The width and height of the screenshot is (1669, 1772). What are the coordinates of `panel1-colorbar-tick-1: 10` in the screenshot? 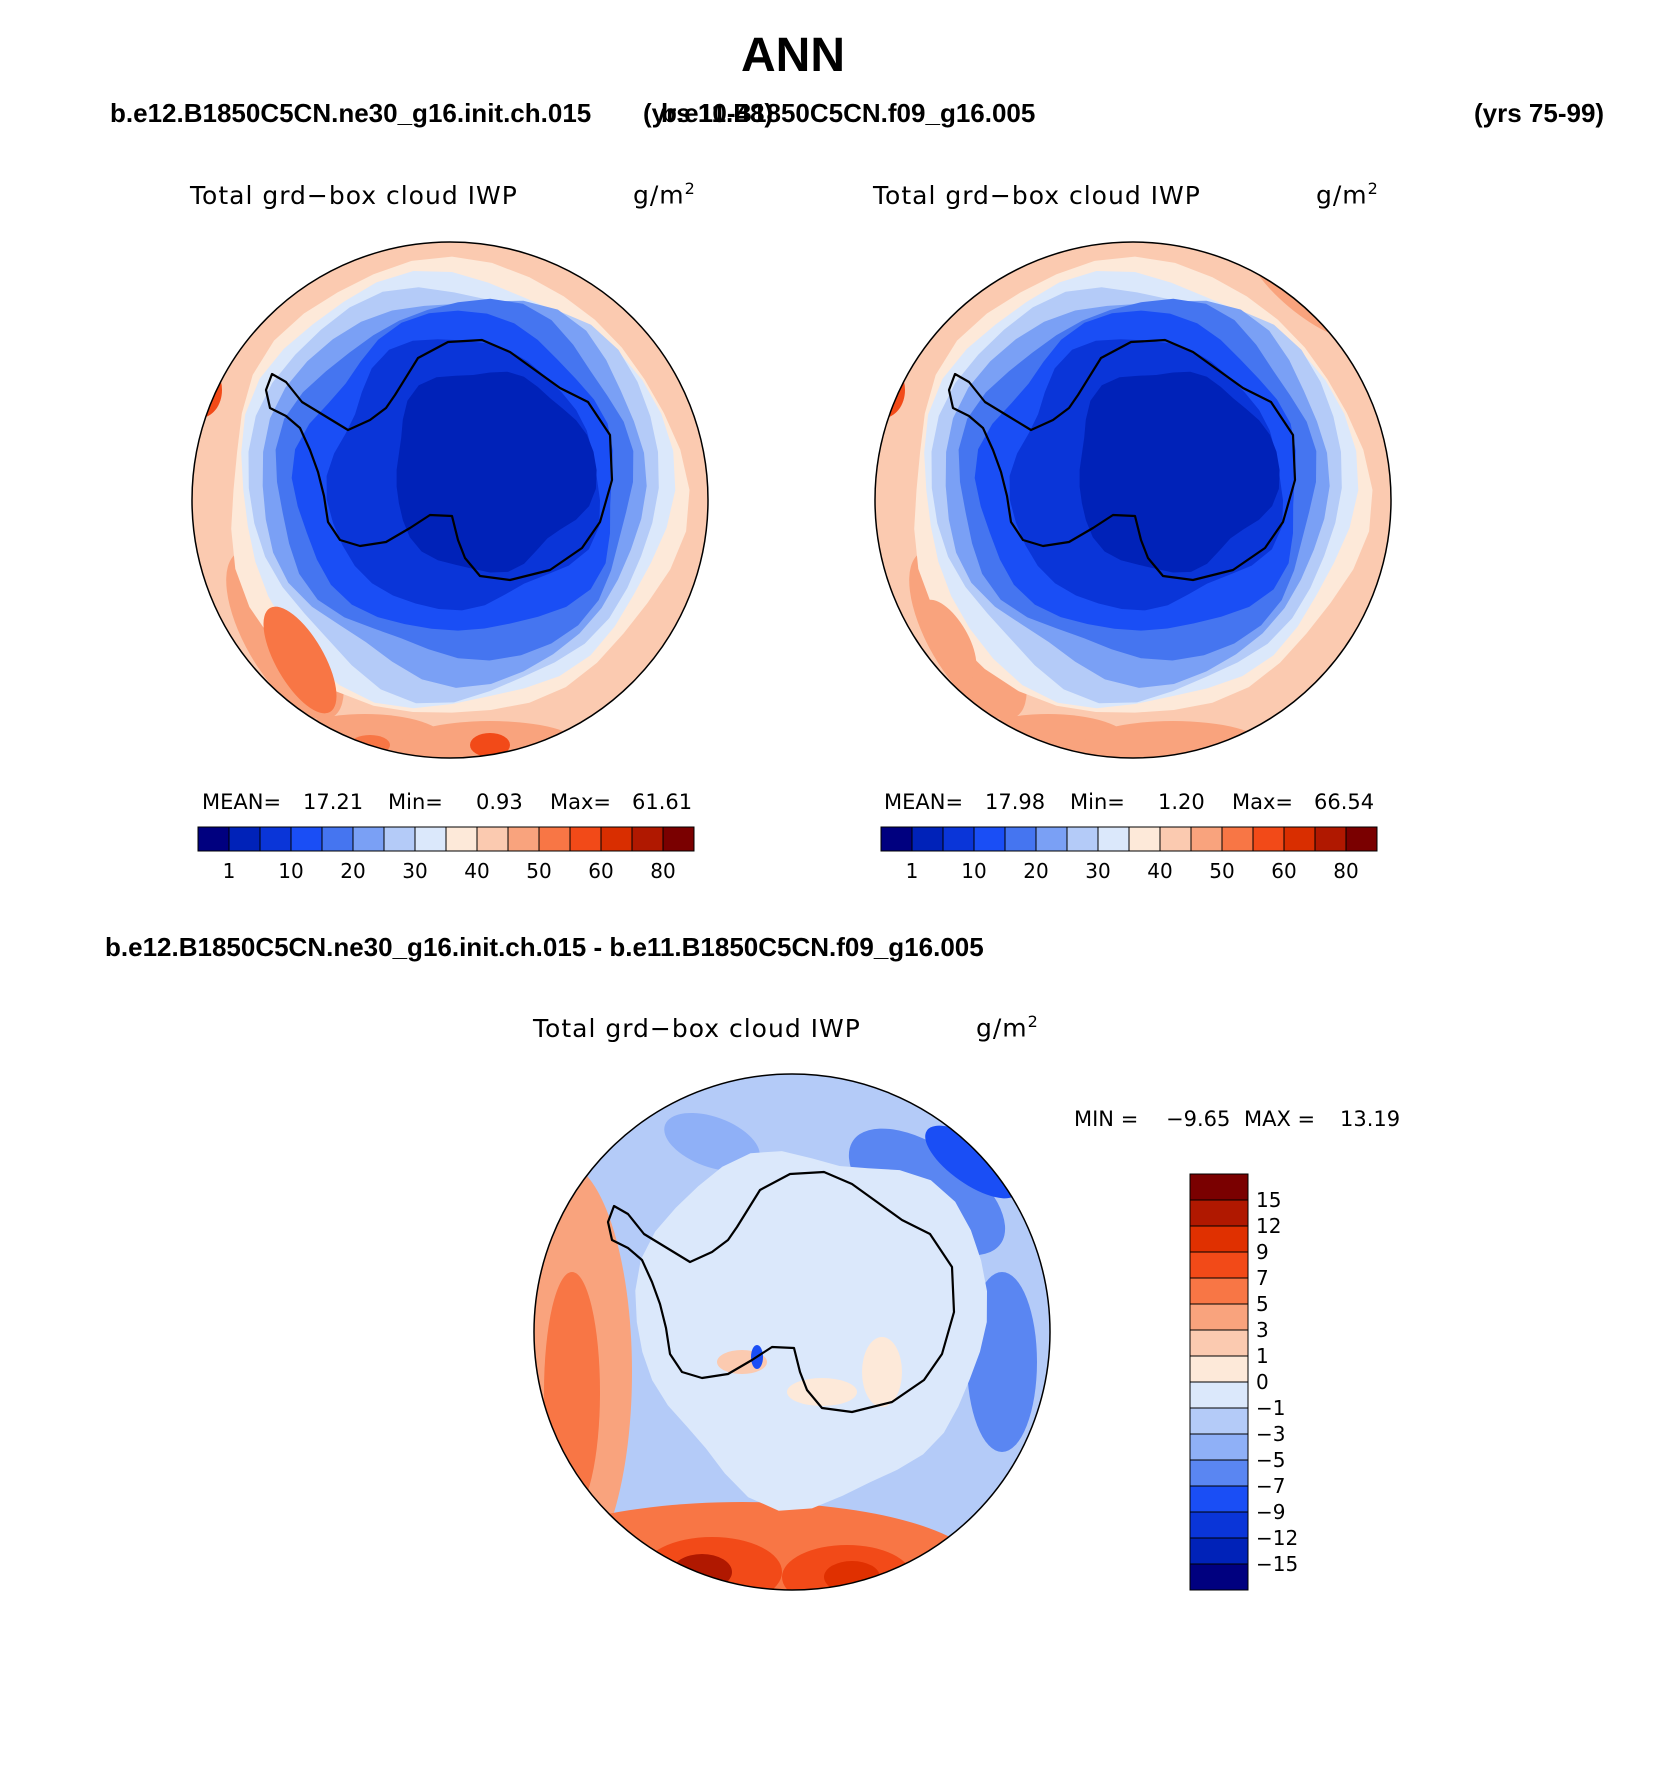 It's located at (290, 871).